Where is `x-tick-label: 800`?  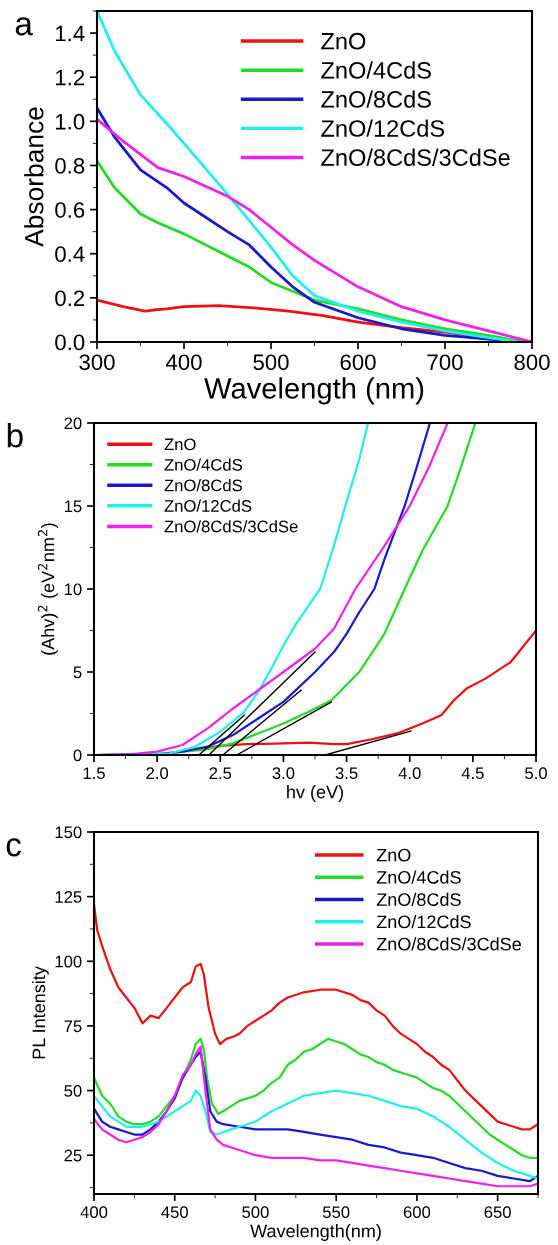 x-tick-label: 800 is located at coordinates (532, 362).